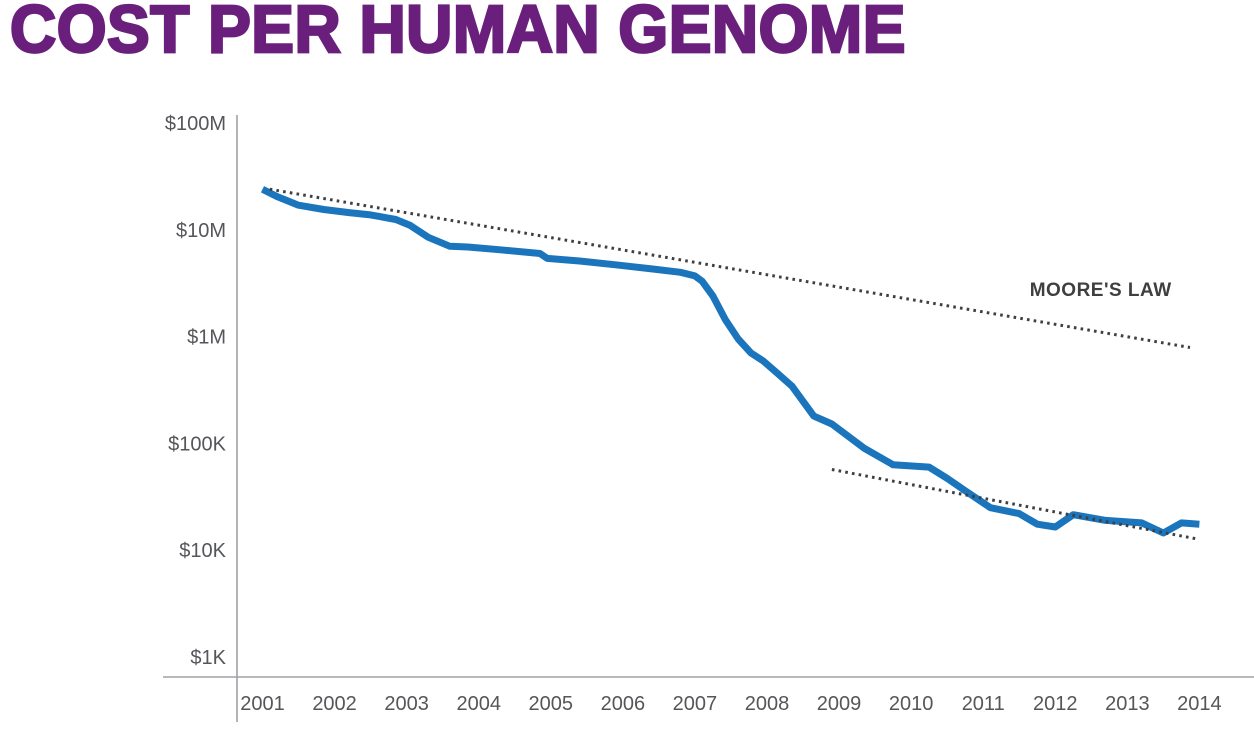 This screenshot has height=735, width=1254. I want to click on y-axis-tick-label: $10M, so click(201, 231).